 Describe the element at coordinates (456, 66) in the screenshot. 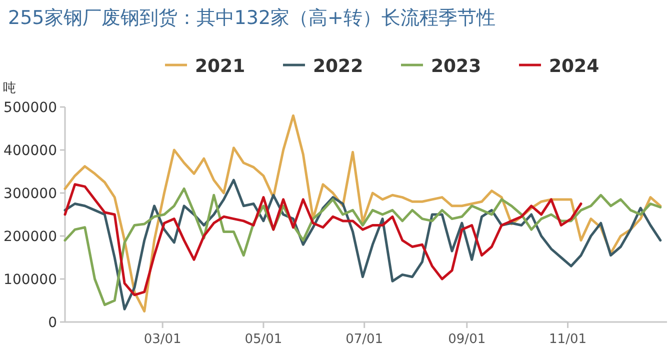

I see `legend-label: 2023` at that location.